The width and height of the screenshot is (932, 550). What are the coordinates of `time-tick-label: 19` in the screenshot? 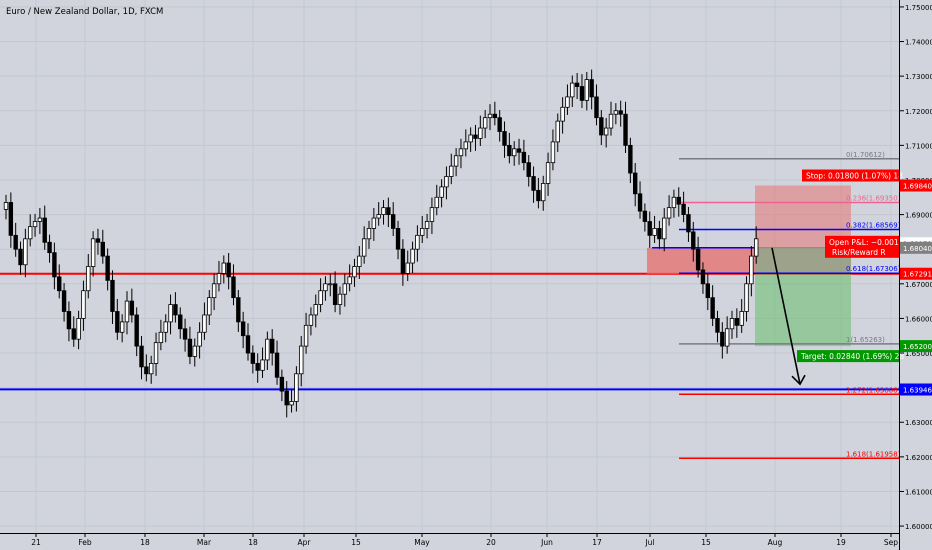 It's located at (841, 542).